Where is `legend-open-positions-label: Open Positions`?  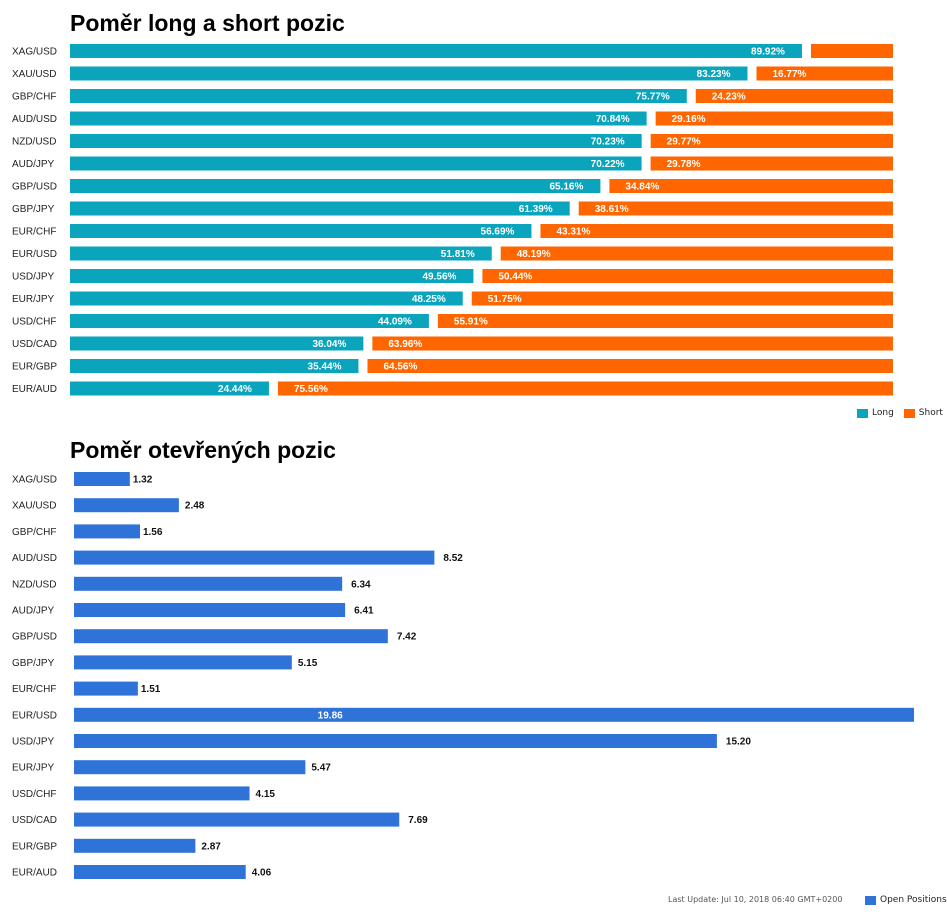 legend-open-positions-label: Open Positions is located at coordinates (913, 900).